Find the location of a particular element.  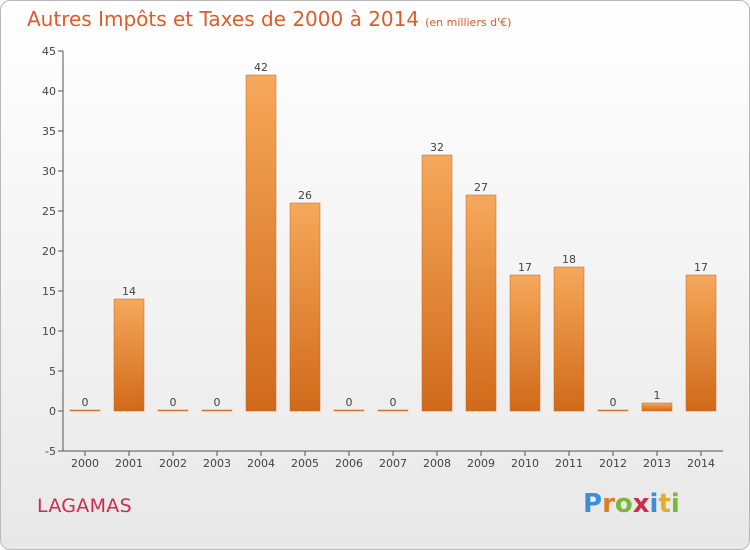

x-tick-label: 2009 is located at coordinates (481, 463).